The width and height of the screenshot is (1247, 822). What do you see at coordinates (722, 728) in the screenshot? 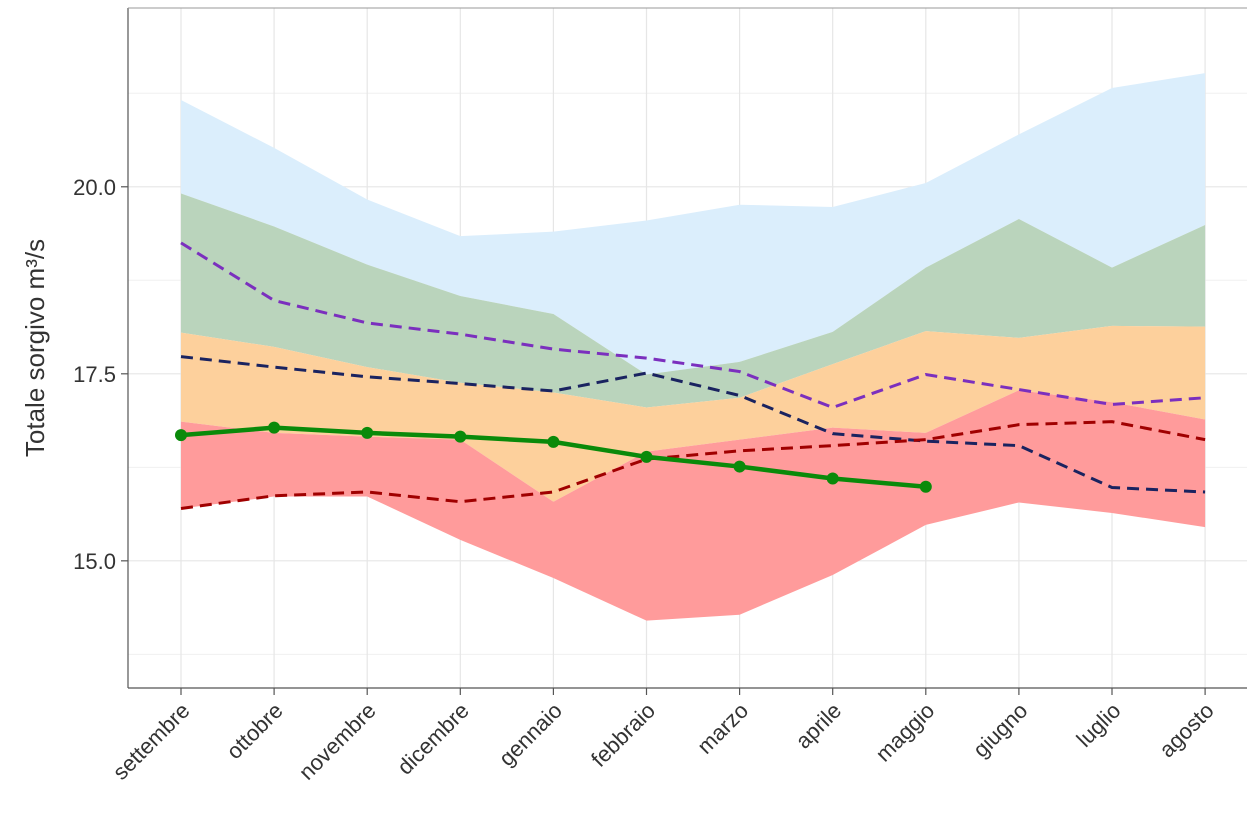
I see `x-tick-label: marzo` at bounding box center [722, 728].